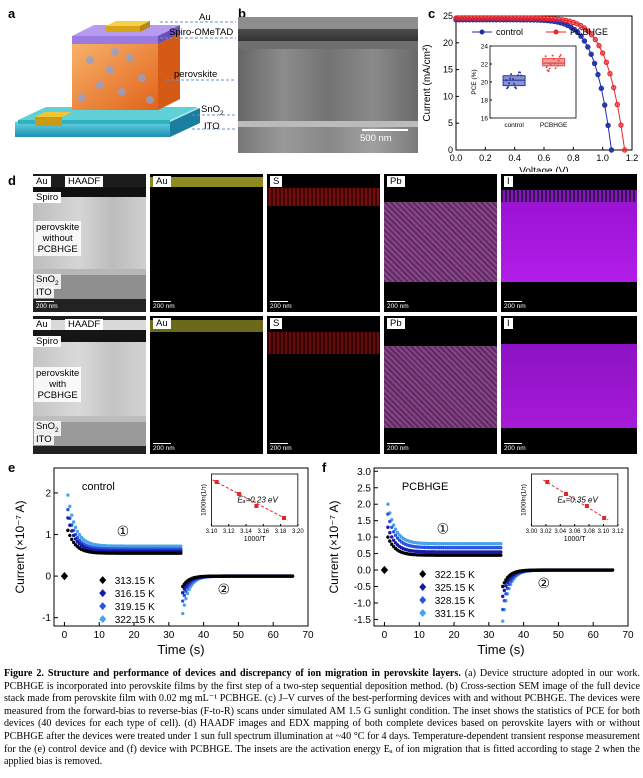  I want to click on y-tick-label: 0.0, so click(364, 571).